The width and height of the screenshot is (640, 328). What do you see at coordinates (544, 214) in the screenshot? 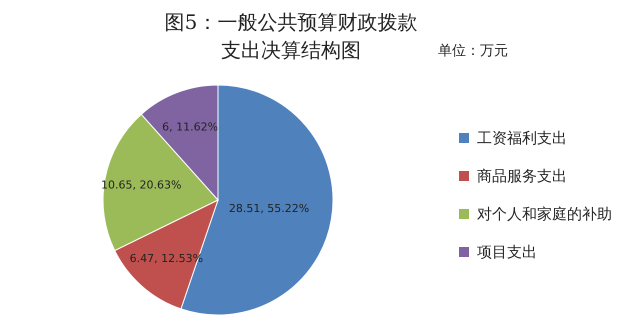
I see `legend-label: 对个人和家庭的补助` at bounding box center [544, 214].